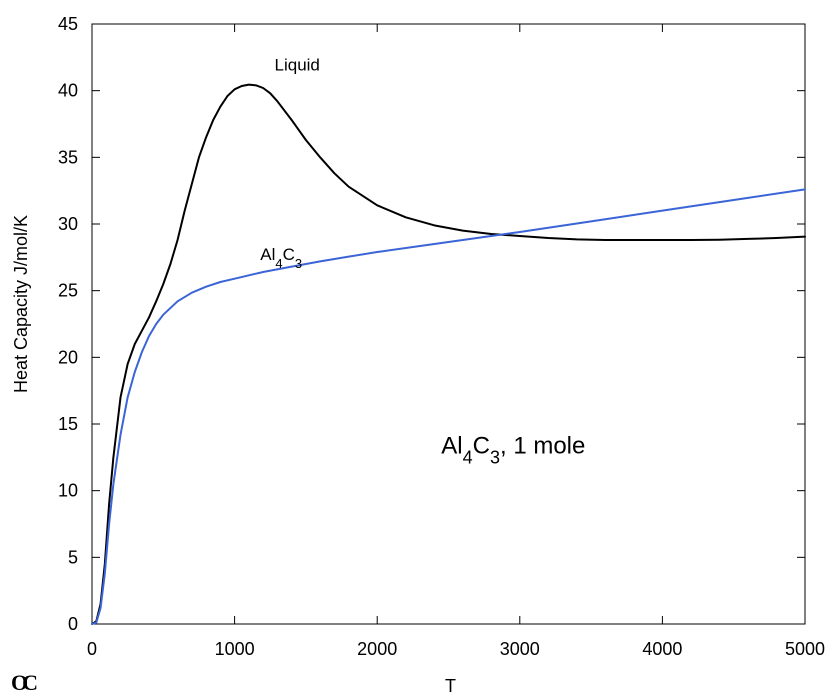 This screenshot has width=840, height=700. Describe the element at coordinates (68, 424) in the screenshot. I see `y-tick-label: 15` at that location.